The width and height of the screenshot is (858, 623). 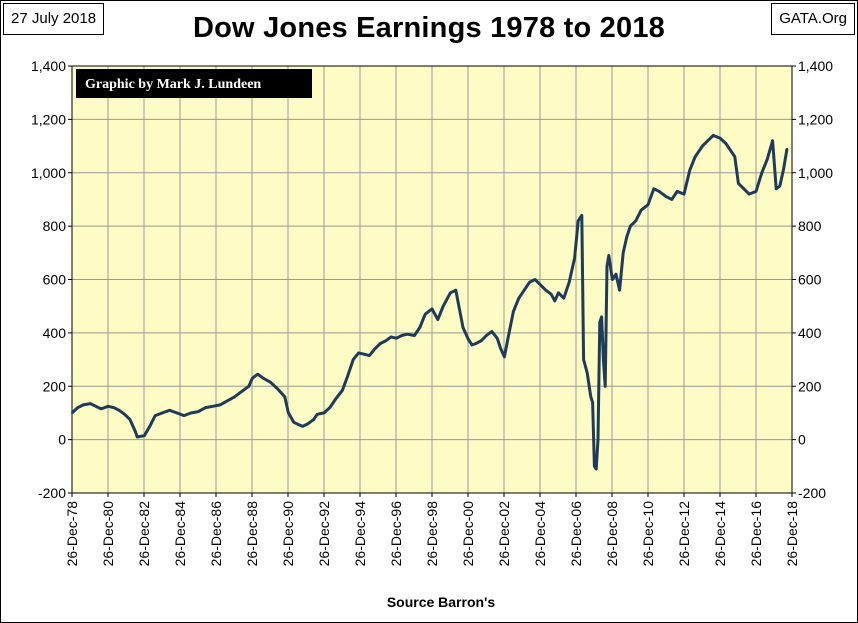 What do you see at coordinates (756, 534) in the screenshot?
I see `x-tick-label: 26-Dec-16` at bounding box center [756, 534].